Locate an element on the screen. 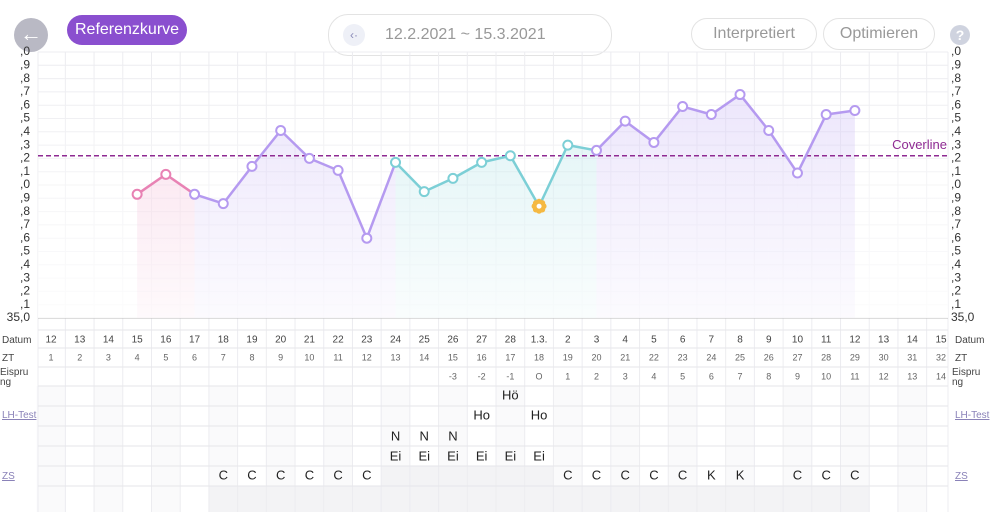 The image size is (1000, 512). interpret-button: Interpretiert is located at coordinates (754, 34).